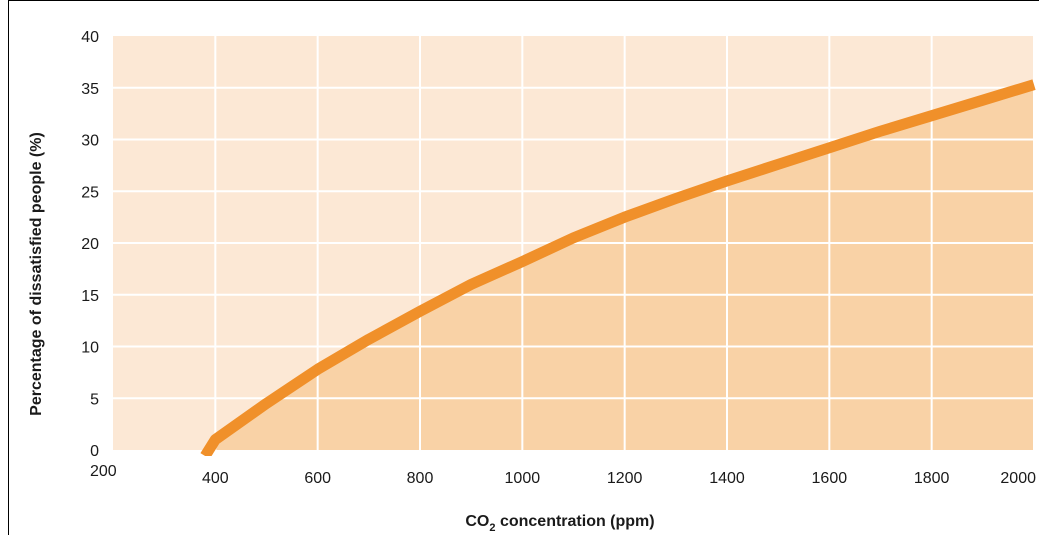  Describe the element at coordinates (36, 274) in the screenshot. I see `y-axis-title: Percentage of dissatisfied people (%)` at that location.